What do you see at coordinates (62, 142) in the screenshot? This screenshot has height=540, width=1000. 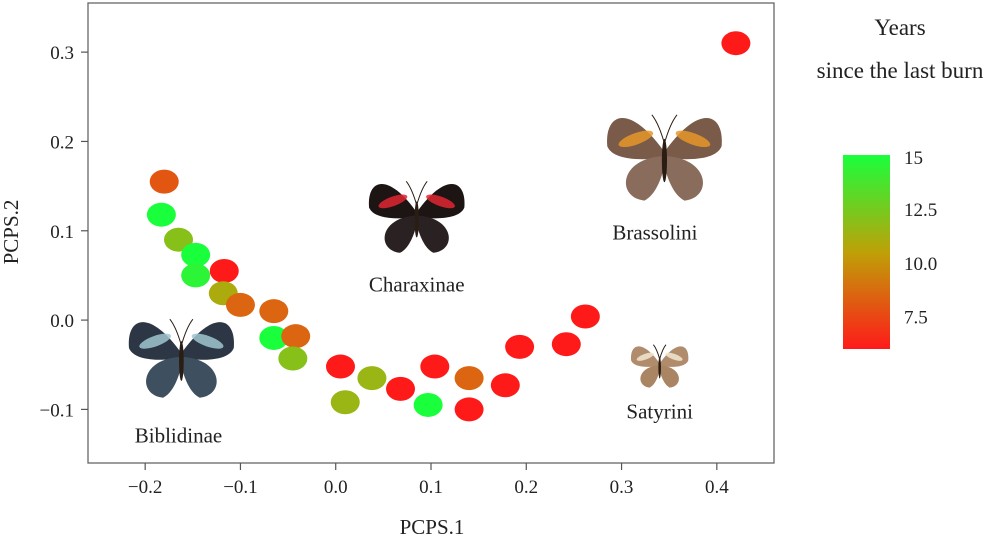 I see `y-tick-label: 0.2` at bounding box center [62, 142].